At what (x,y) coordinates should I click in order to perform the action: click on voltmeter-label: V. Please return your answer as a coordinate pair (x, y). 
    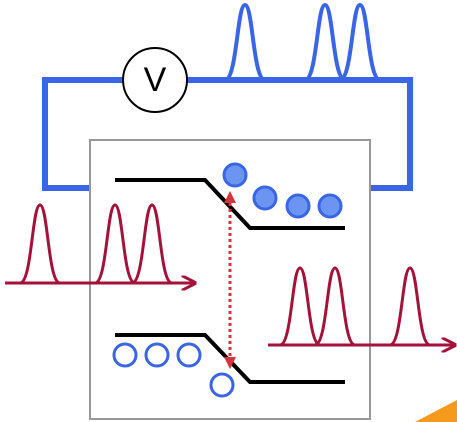
    Looking at the image, I should click on (155, 80).